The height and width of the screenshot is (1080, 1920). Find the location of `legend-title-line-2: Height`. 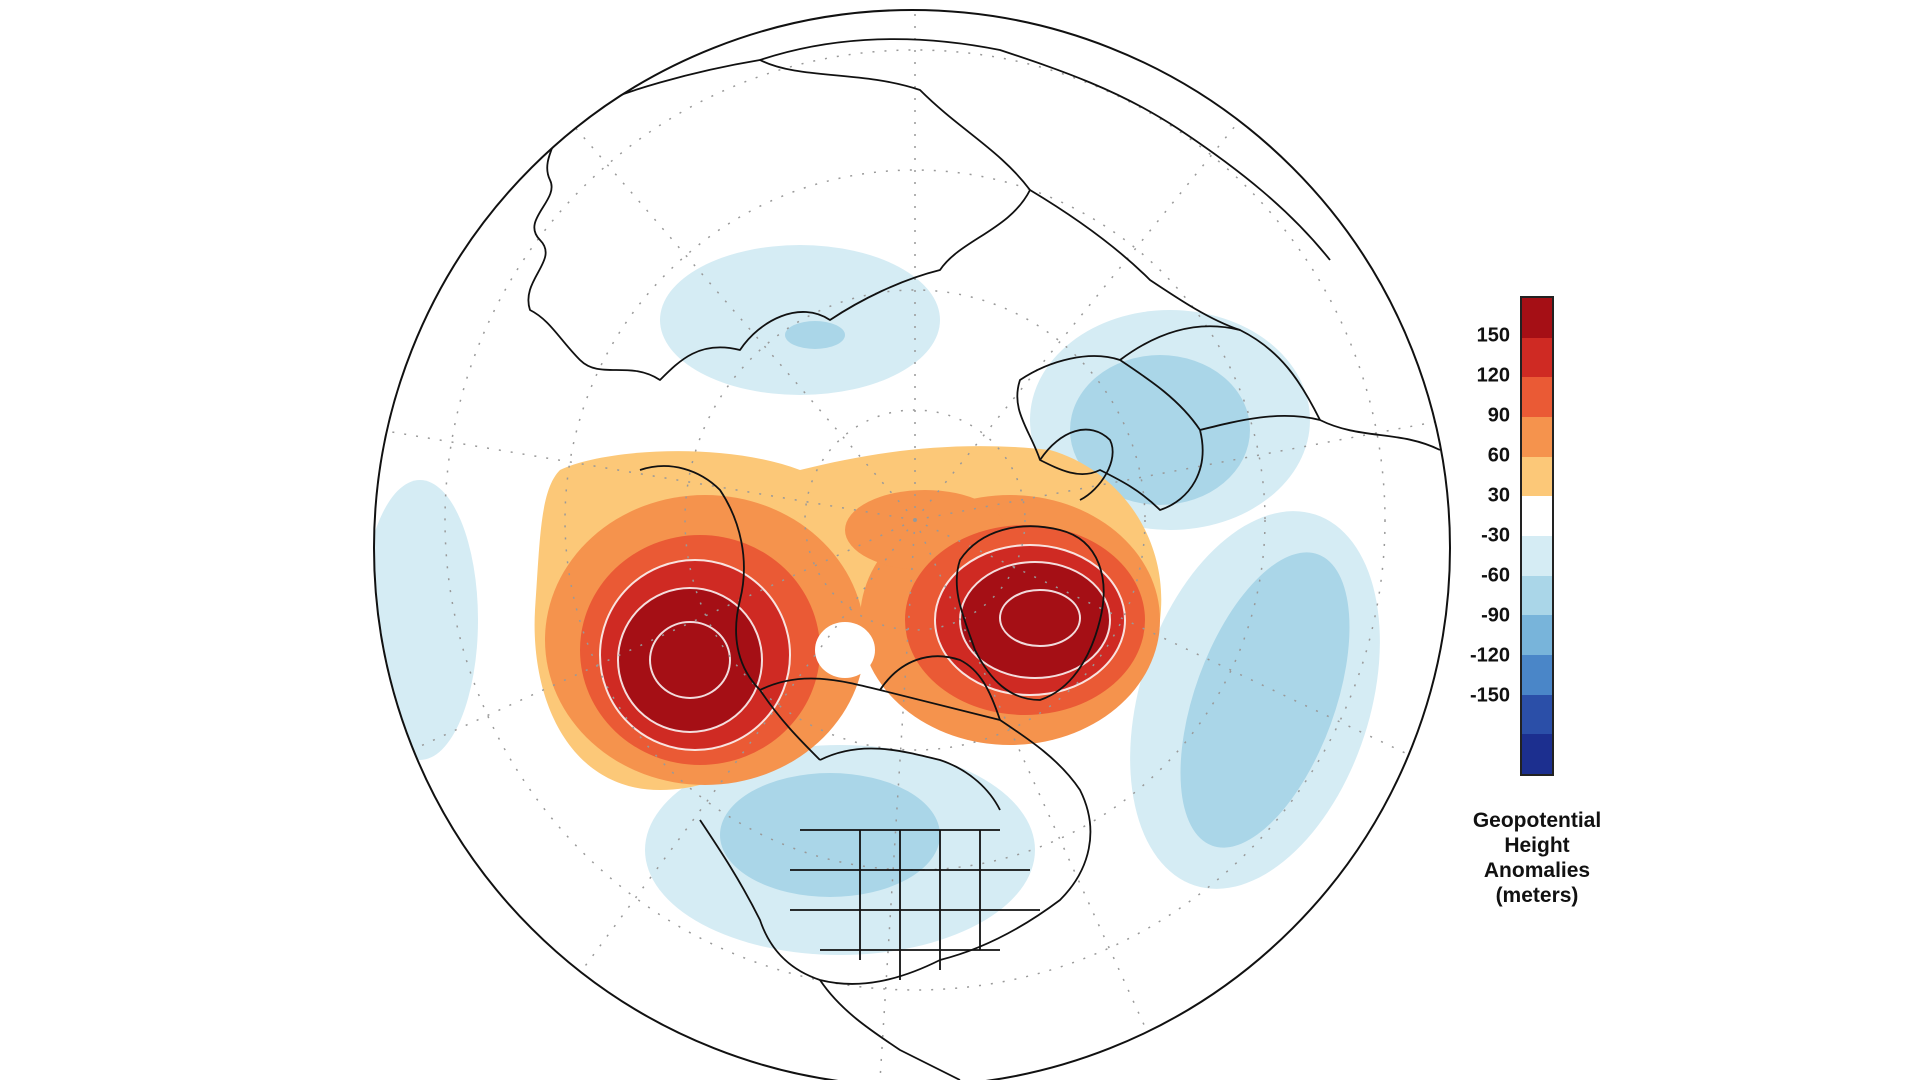

legend-title-line-2: Height is located at coordinates (1537, 845).